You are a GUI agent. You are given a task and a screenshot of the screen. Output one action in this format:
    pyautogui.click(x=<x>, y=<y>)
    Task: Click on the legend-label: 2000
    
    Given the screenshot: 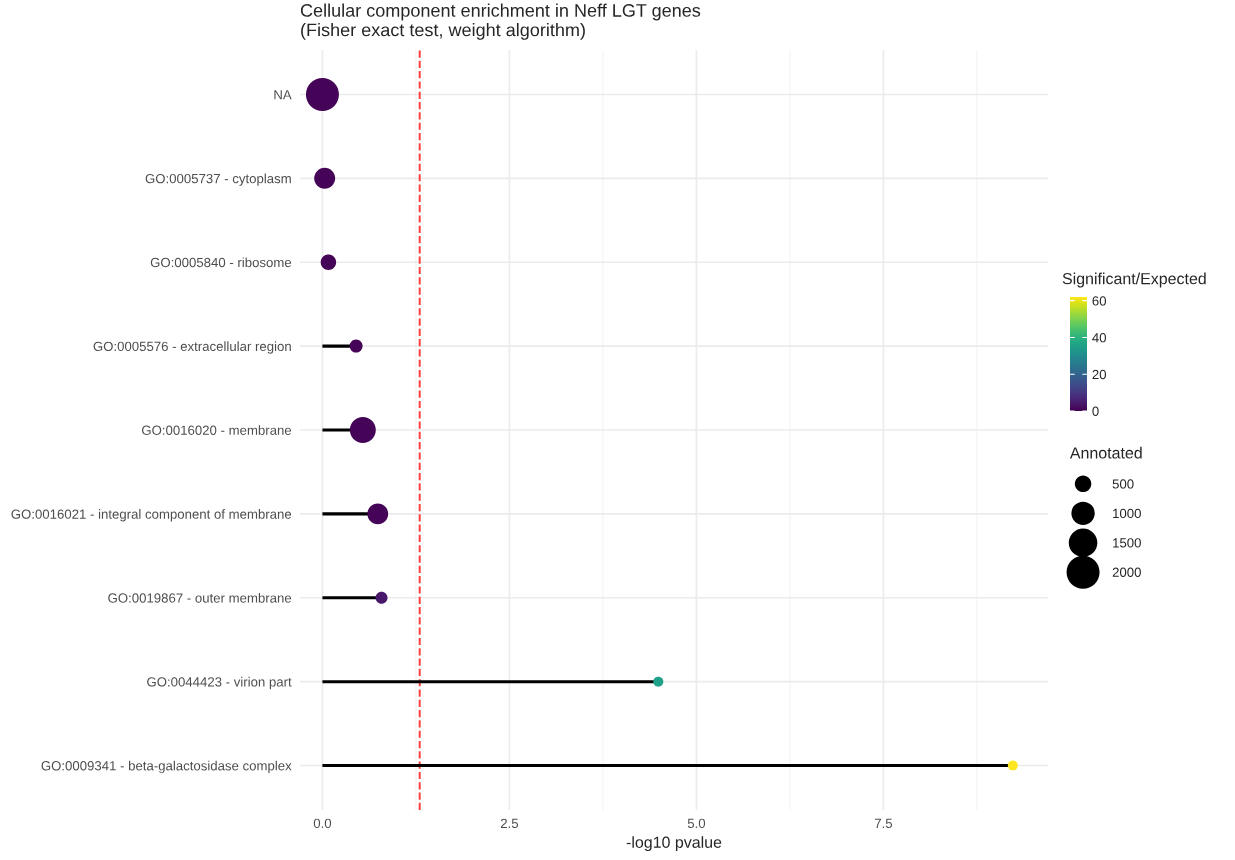 What is the action you would take?
    pyautogui.click(x=1126, y=572)
    